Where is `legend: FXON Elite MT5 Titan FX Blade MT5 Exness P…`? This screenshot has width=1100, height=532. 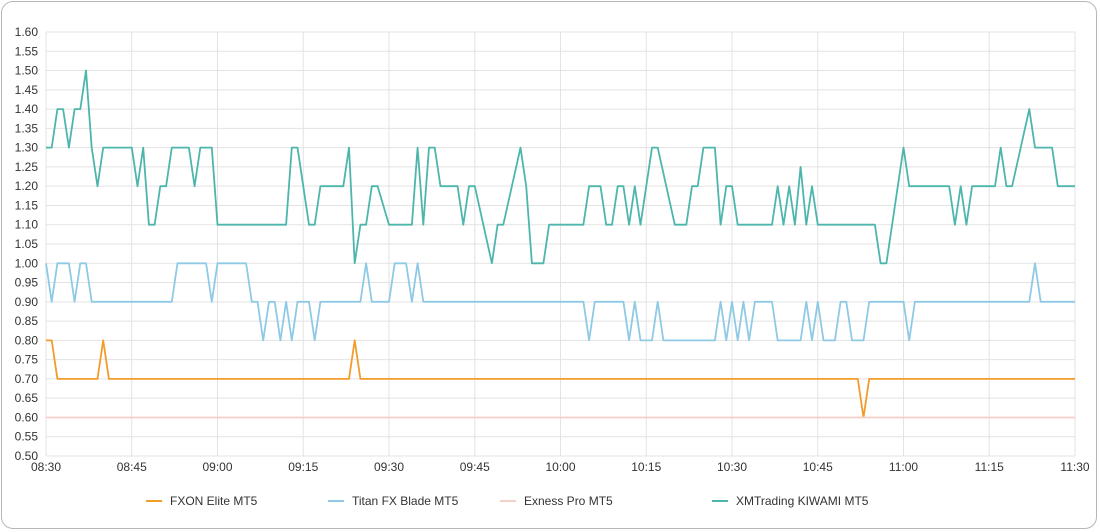 legend: FXON Elite MT5 Titan FX Blade MT5 Exness P… is located at coordinates (507, 501).